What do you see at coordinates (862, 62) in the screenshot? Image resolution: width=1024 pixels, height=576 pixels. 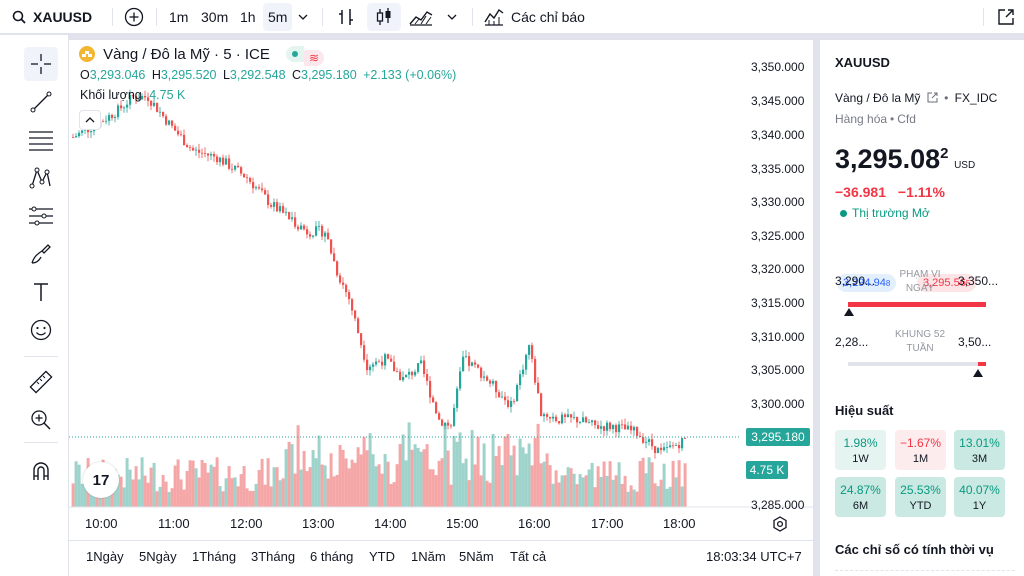 I see `panel-symbol: XAUUSD` at bounding box center [862, 62].